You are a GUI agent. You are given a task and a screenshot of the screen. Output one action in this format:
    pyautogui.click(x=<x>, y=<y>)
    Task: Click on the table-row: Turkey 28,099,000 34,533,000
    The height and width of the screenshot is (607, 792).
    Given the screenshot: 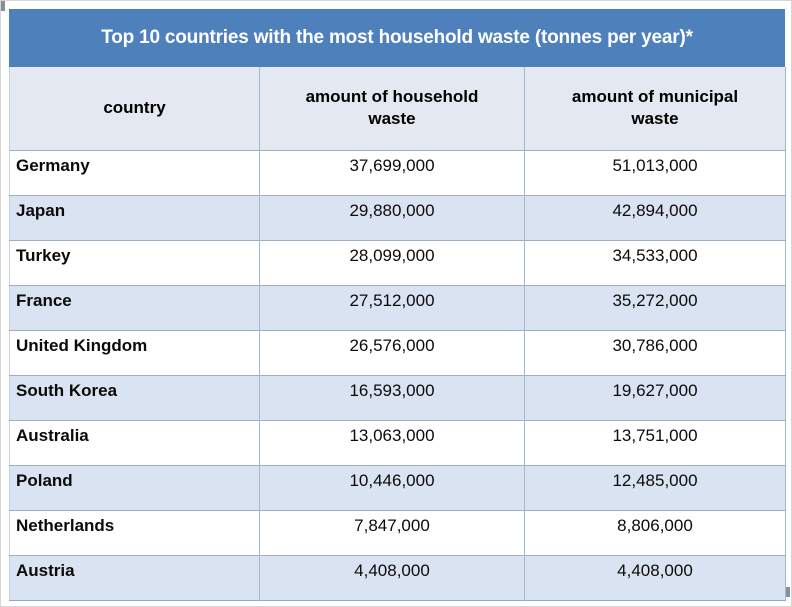 What is the action you would take?
    pyautogui.click(x=397, y=262)
    